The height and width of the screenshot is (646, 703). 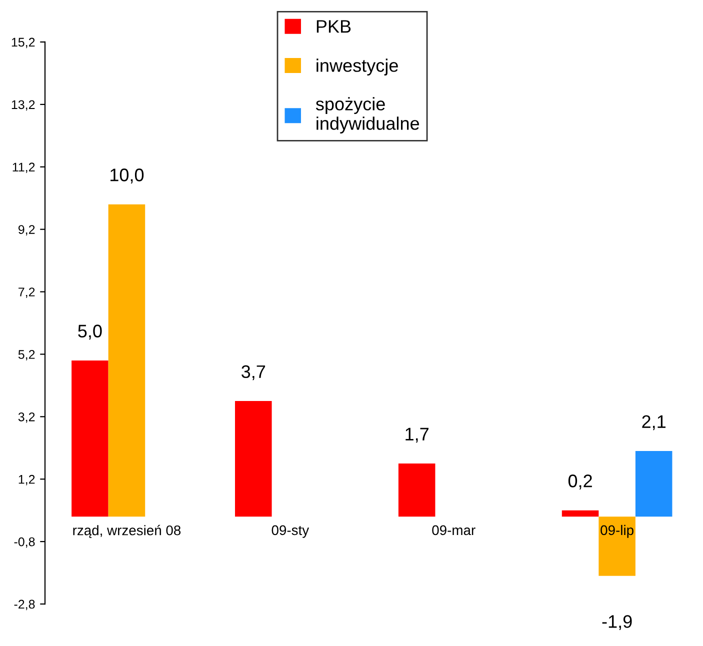 What do you see at coordinates (333, 26) in the screenshot?
I see `legend-label: PKB` at bounding box center [333, 26].